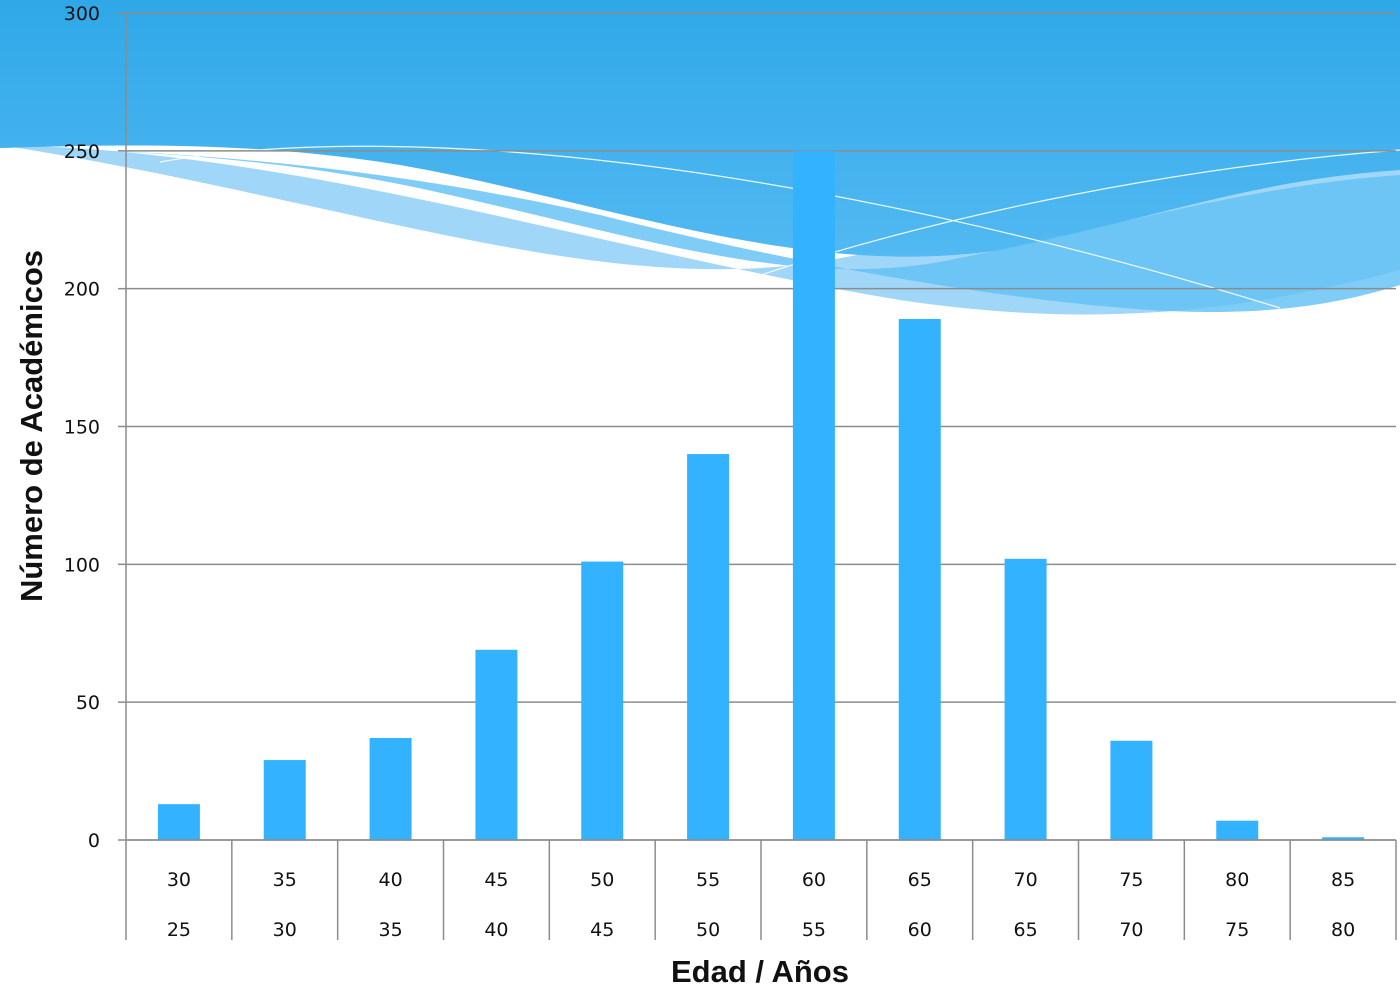  I want to click on x-tick-label-upper: 80, so click(1237, 880).